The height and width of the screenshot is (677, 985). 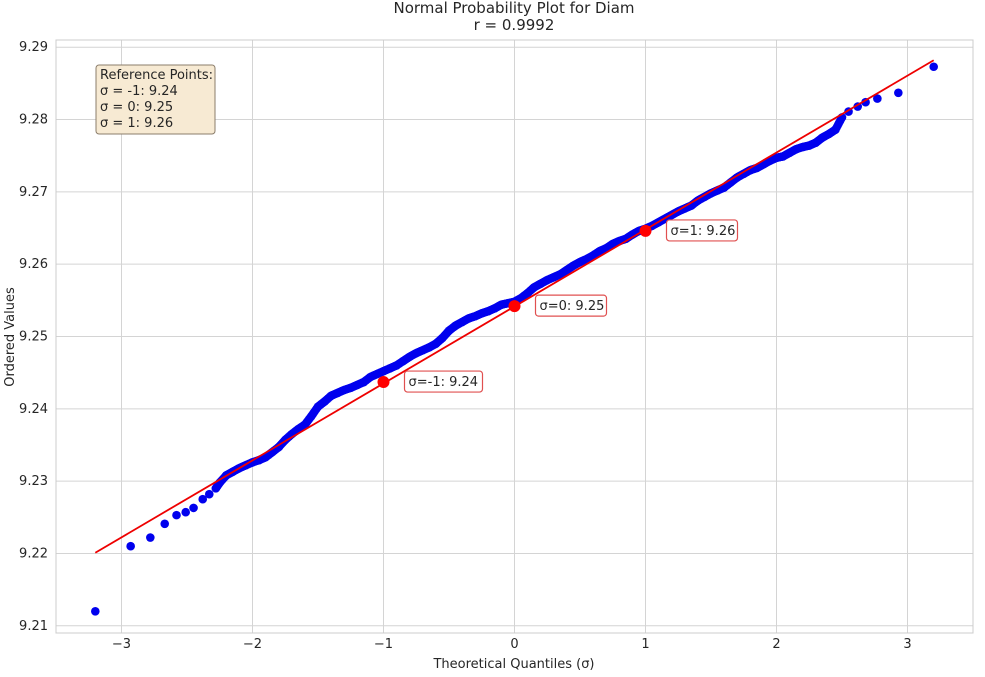 I want to click on y-axis: 9.21 9.22 9.23 9.24 9.25 9.26 9.27 9.28 9.29, so click(x=33, y=337).